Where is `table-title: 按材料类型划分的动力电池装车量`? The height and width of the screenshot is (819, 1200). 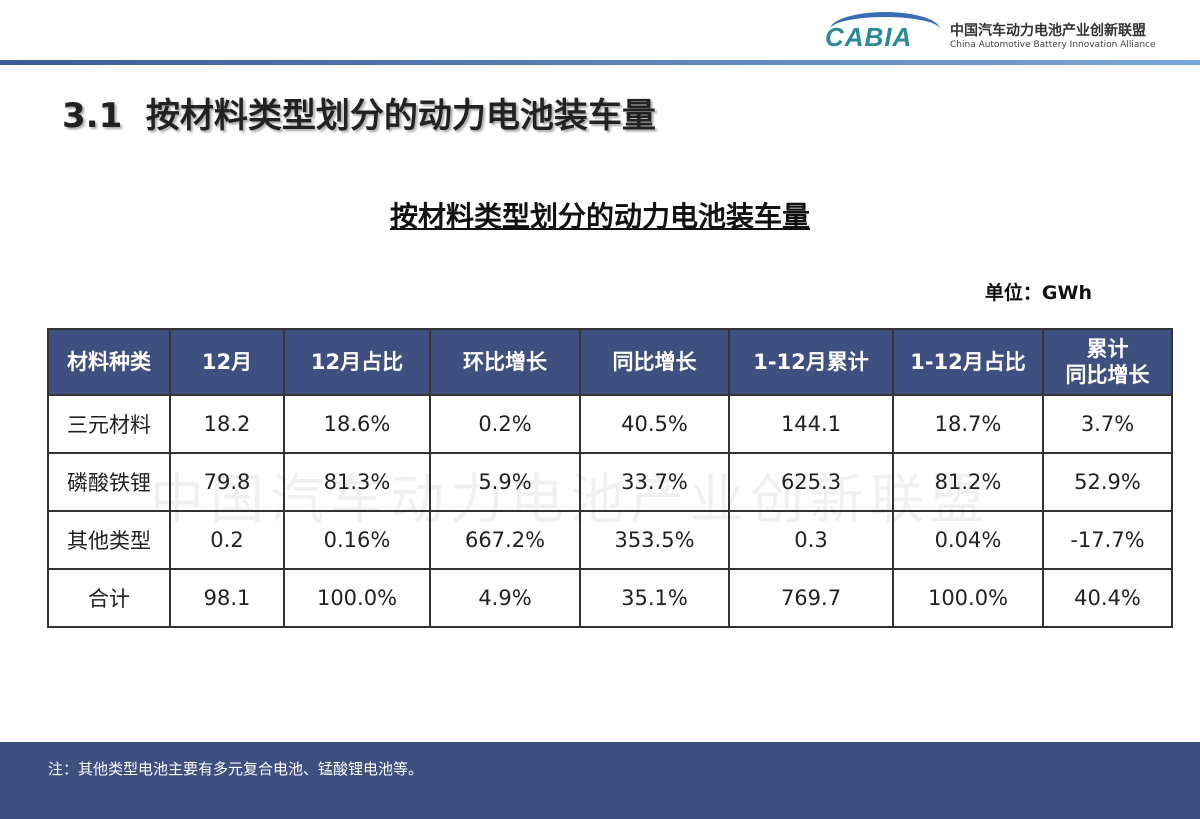 table-title: 按材料类型划分的动力电池装车量 is located at coordinates (599, 216).